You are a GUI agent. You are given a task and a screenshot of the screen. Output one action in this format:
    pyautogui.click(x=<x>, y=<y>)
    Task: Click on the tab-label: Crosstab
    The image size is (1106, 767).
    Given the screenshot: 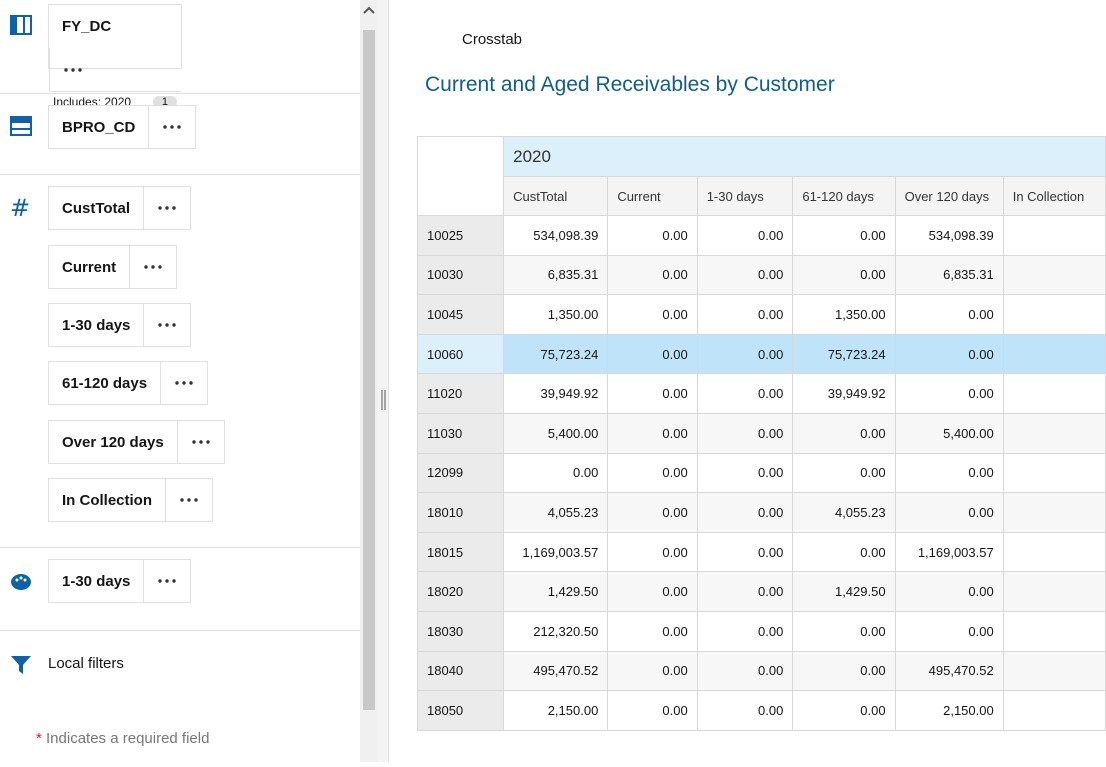 What is the action you would take?
    pyautogui.click(x=492, y=39)
    